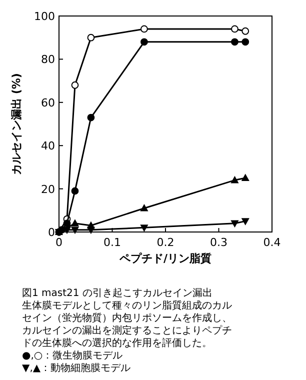 This screenshot has height=380, width=306. Describe the element at coordinates (48, 59) in the screenshot. I see `y-tick-label: 80` at that location.